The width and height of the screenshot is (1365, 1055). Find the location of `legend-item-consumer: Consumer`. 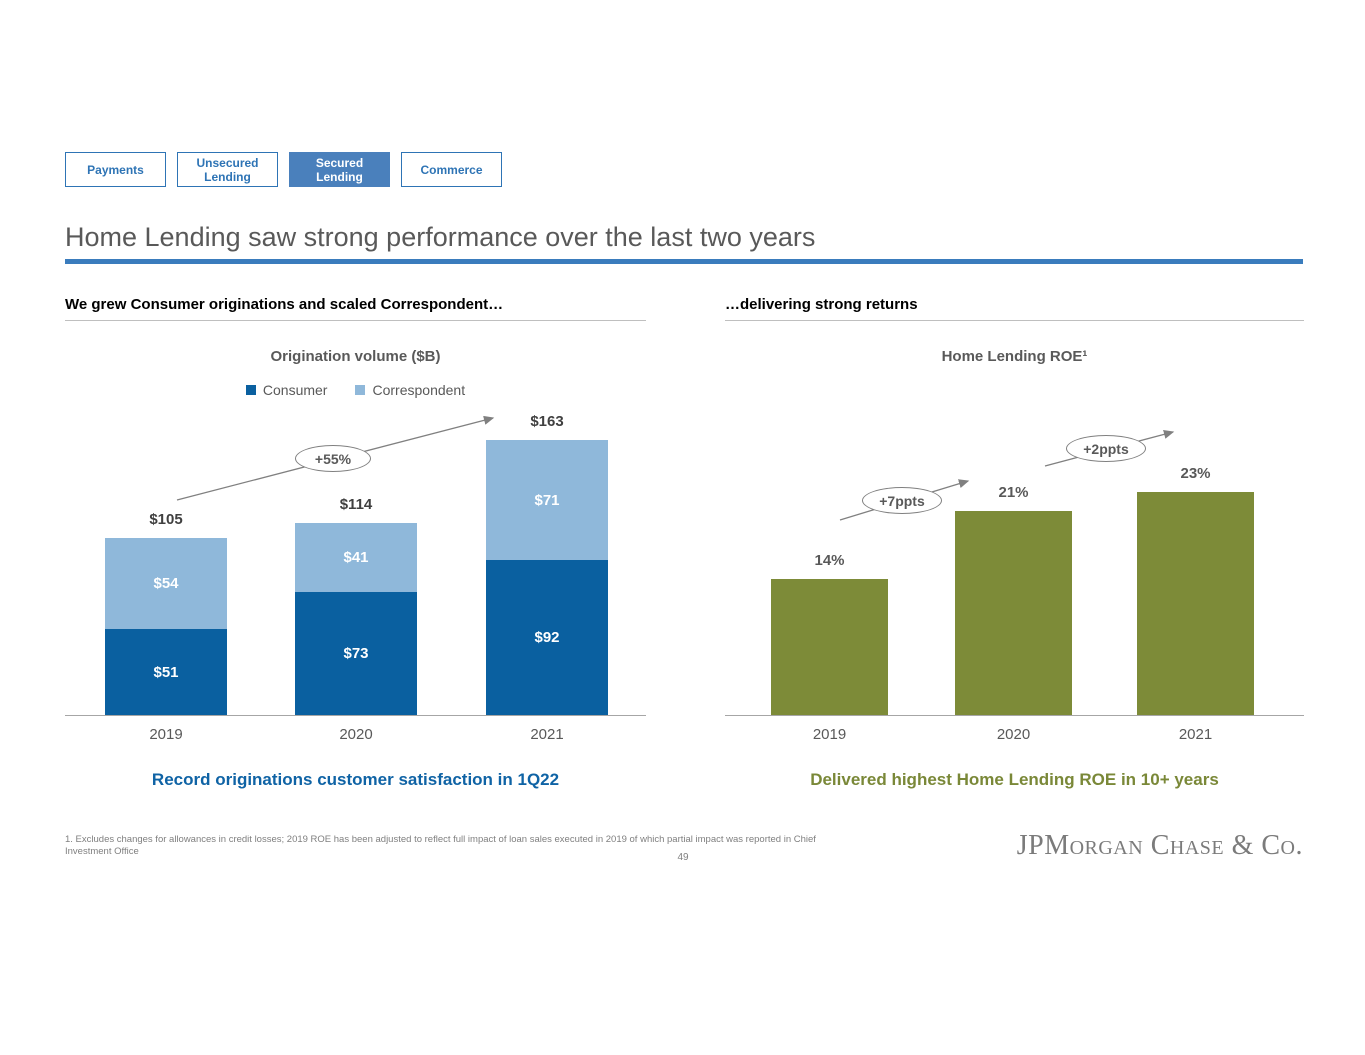

legend-item-consumer: Consumer is located at coordinates (286, 390).